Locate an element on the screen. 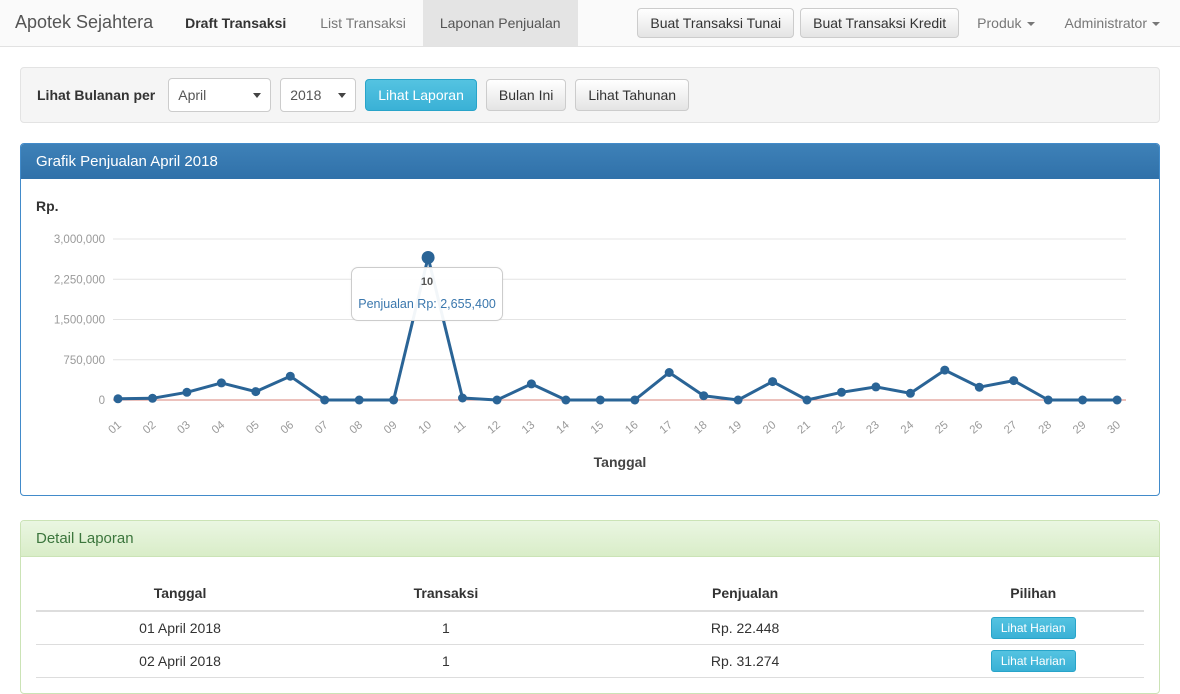 The height and width of the screenshot is (694, 1180). administrator-dropdown-label: Administrator is located at coordinates (1105, 23).